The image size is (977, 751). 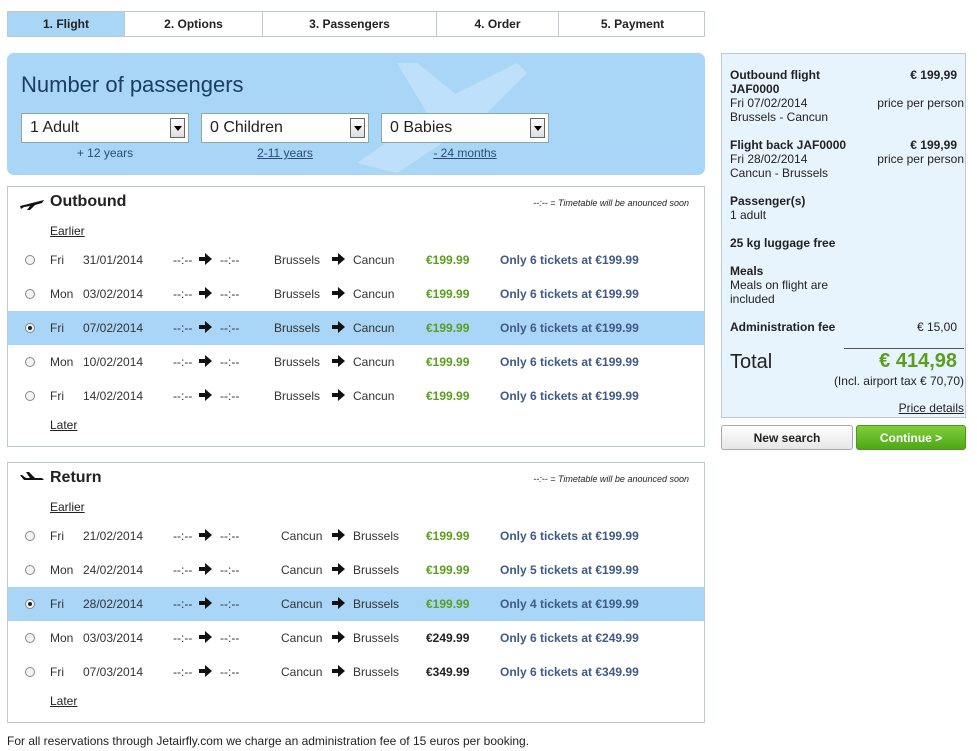 I want to click on luggage: 25 kg luggage free, so click(x=783, y=243).